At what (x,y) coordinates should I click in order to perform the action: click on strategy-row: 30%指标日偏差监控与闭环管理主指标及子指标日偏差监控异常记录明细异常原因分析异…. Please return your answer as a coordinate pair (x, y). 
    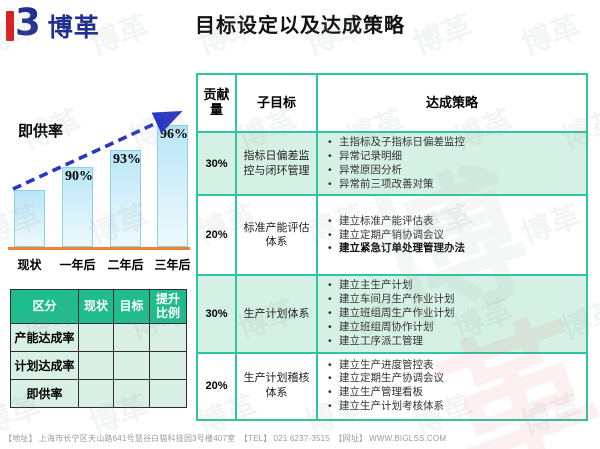
    Looking at the image, I should click on (392, 163).